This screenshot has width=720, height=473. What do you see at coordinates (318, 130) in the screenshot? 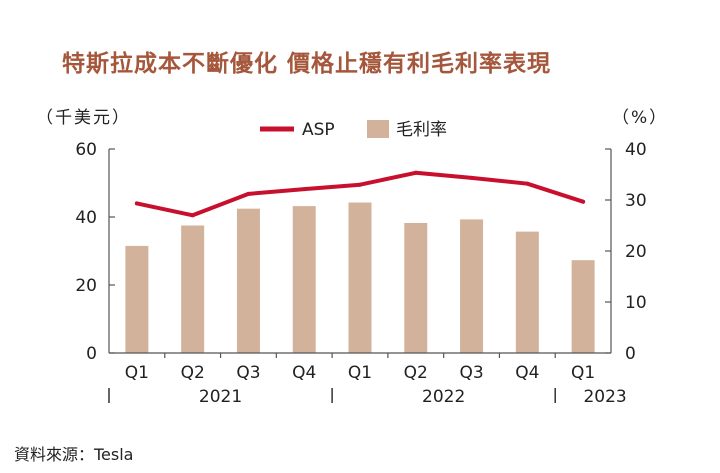
I see `legend-asp-label: ASP` at bounding box center [318, 130].